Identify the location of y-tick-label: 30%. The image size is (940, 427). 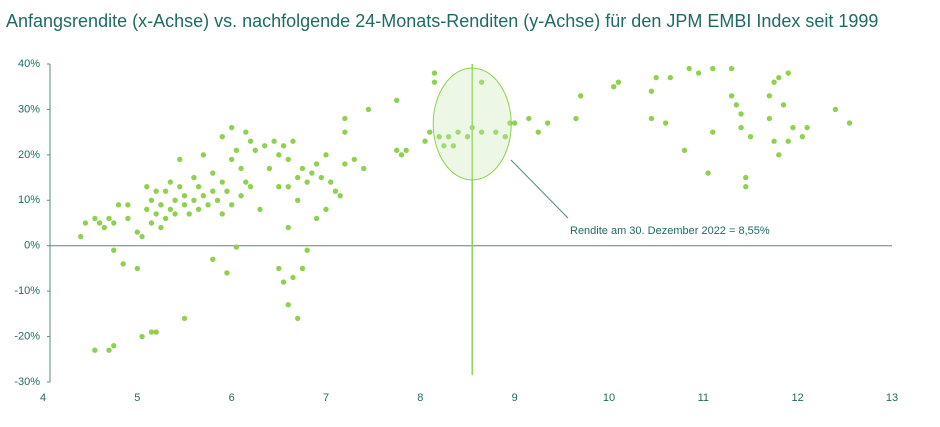
(29, 109).